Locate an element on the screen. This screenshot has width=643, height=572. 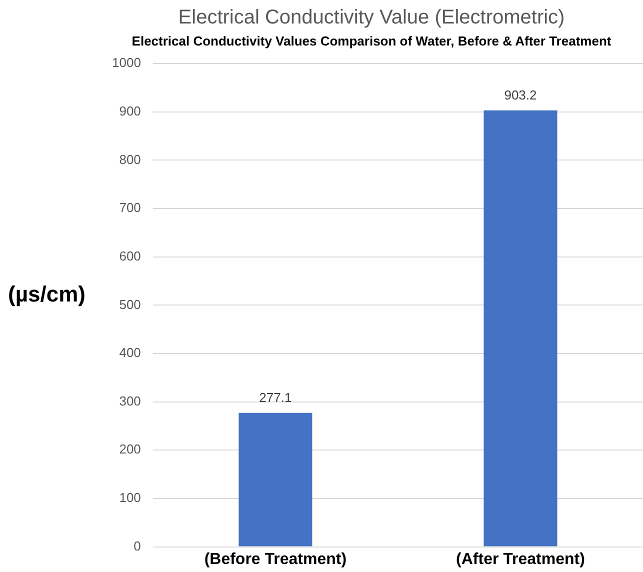
y-axis-title: (µs/cm) is located at coordinates (47, 293).